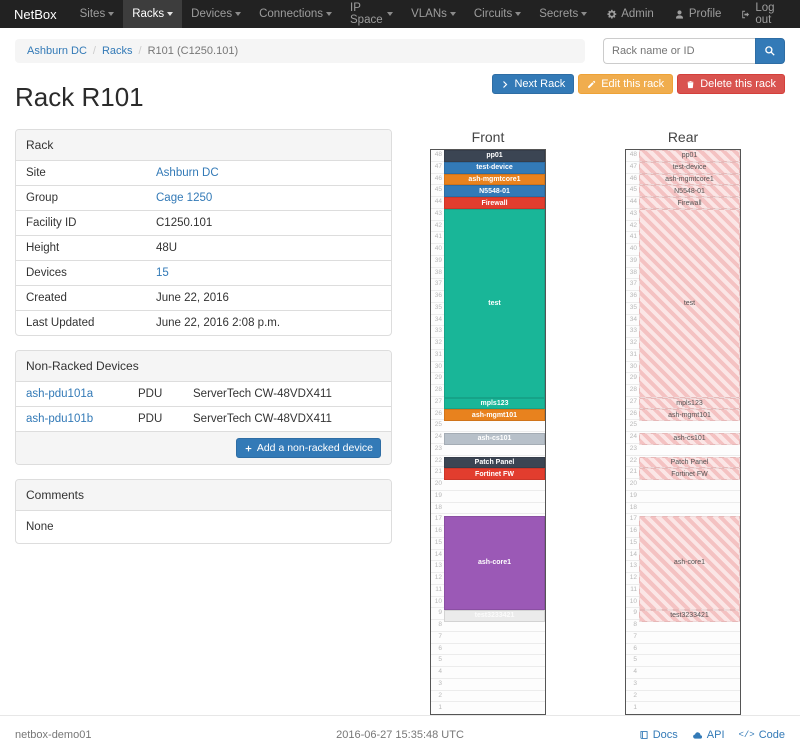  I want to click on device-link: ash-pdu101a, so click(60, 394).